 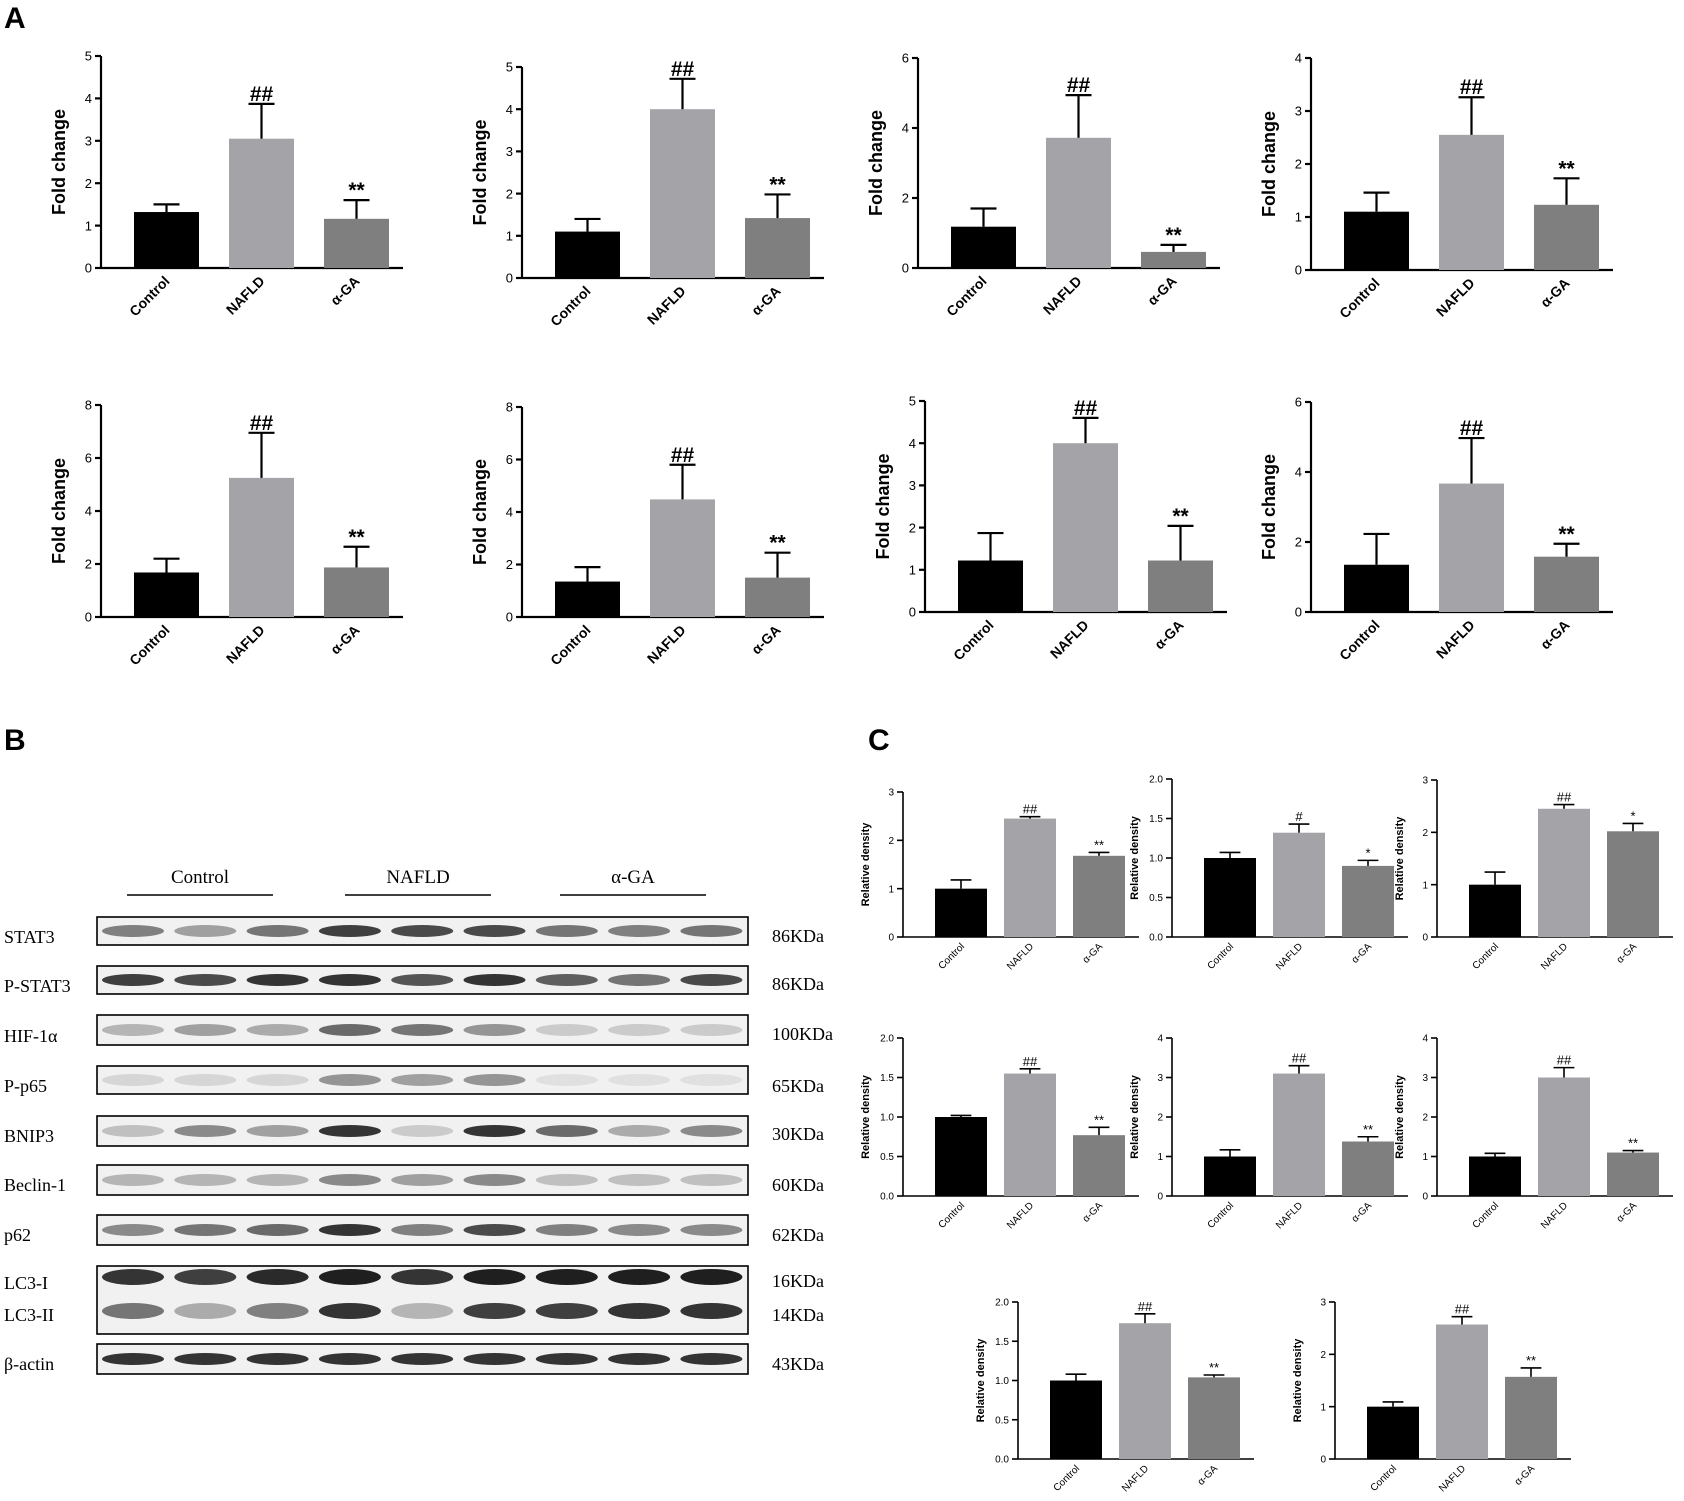 What do you see at coordinates (417, 877) in the screenshot?
I see `blot-group-label: NAFLD` at bounding box center [417, 877].